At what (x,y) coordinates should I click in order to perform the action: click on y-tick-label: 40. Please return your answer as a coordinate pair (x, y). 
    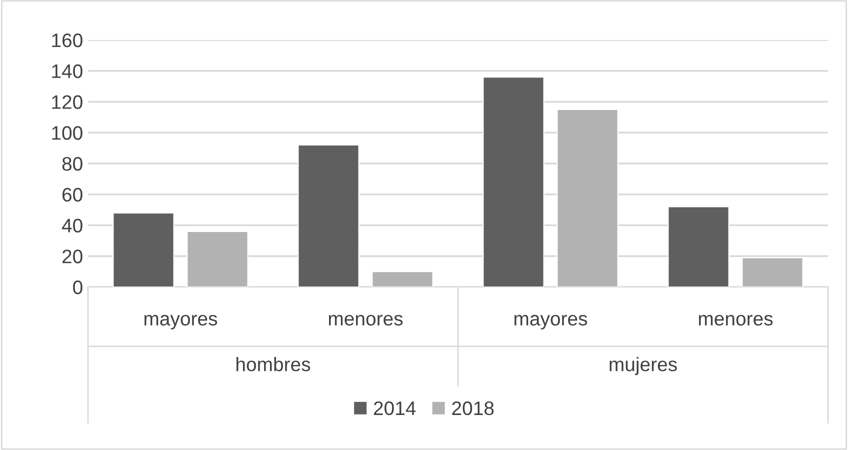
    Looking at the image, I should click on (72, 225).